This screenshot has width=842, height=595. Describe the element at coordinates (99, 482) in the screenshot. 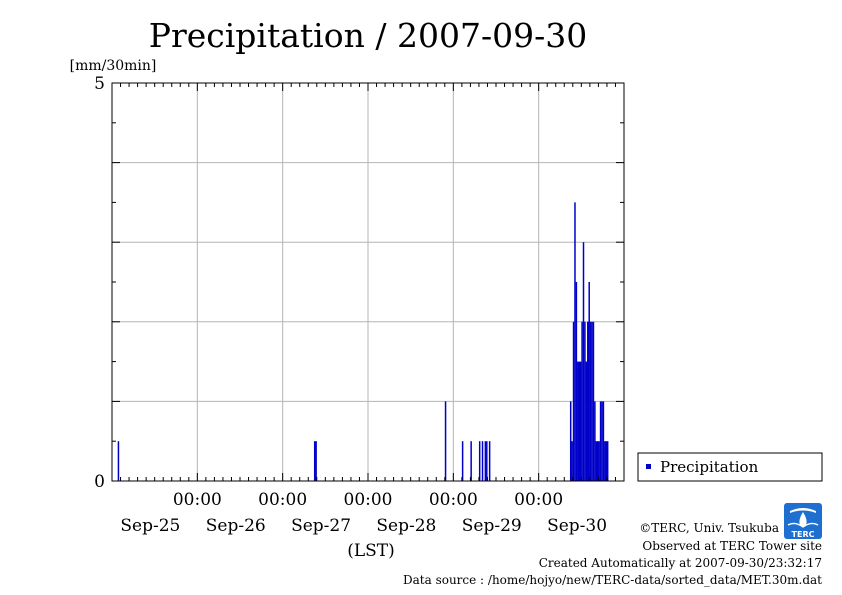

I see `y-tick-label: 0` at that location.